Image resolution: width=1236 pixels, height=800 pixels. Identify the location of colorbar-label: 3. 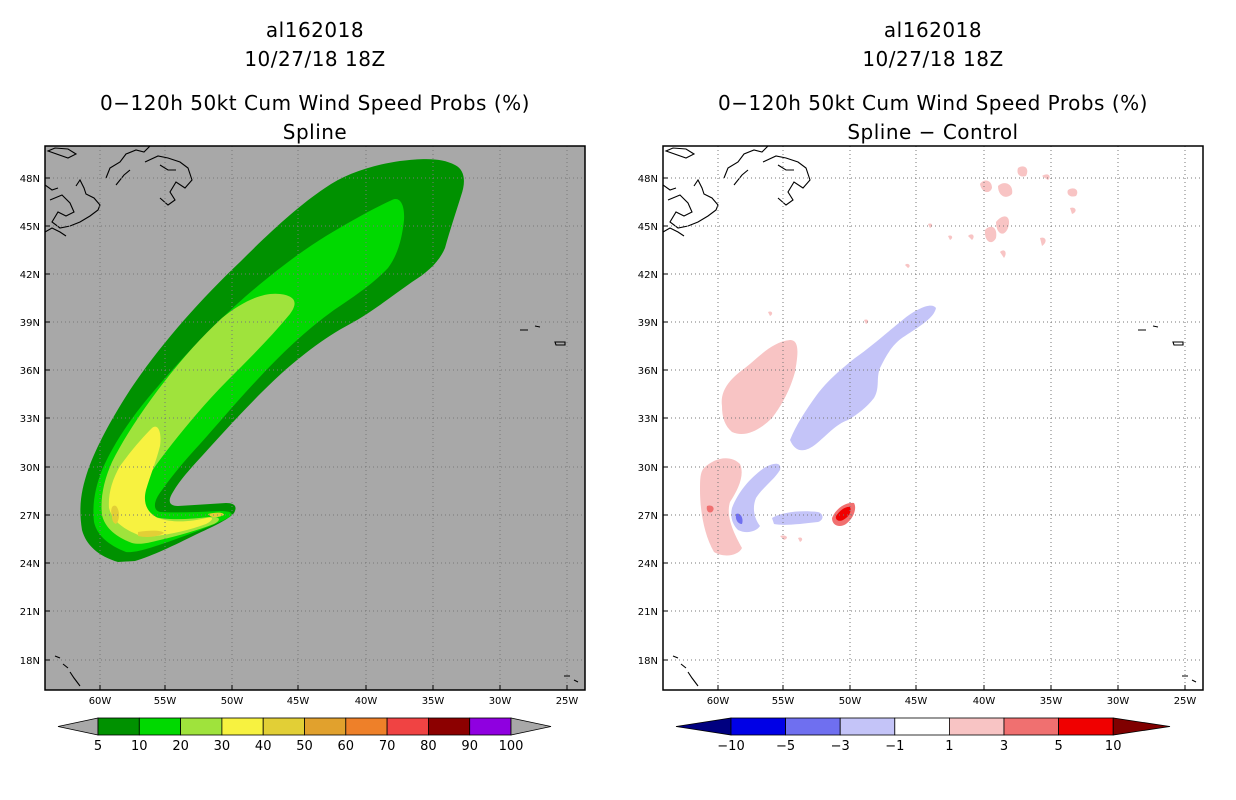
(1004, 746).